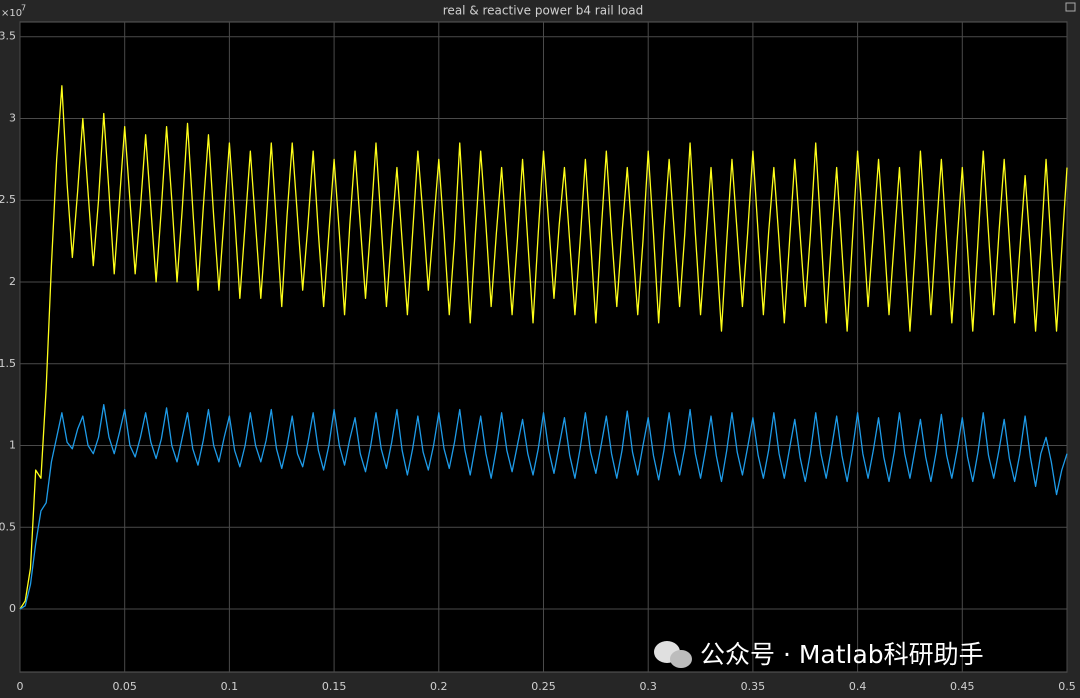 The height and width of the screenshot is (698, 1080). What do you see at coordinates (20, 686) in the screenshot?
I see `x-tick-label: 0` at bounding box center [20, 686].